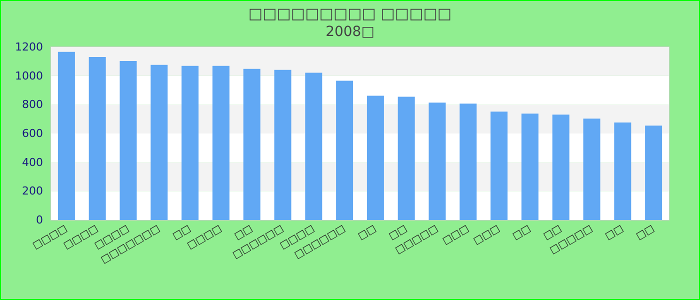  What do you see at coordinates (39, 220) in the screenshot?
I see `y-tick-label: 0` at bounding box center [39, 220].